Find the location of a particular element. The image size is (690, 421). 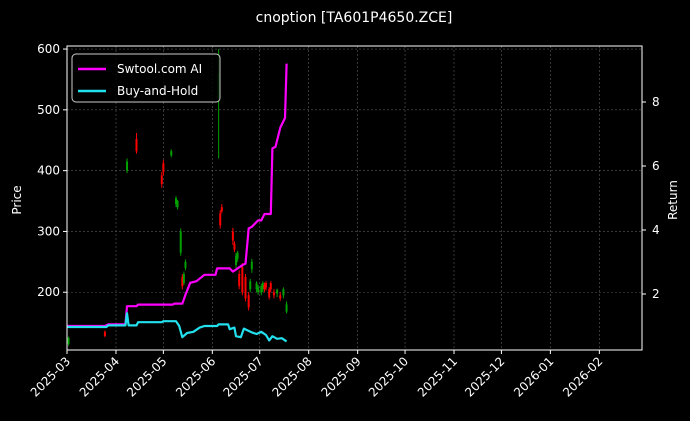

chart-title: cnoption [TA601P4650.ZCE] is located at coordinates (354, 18).